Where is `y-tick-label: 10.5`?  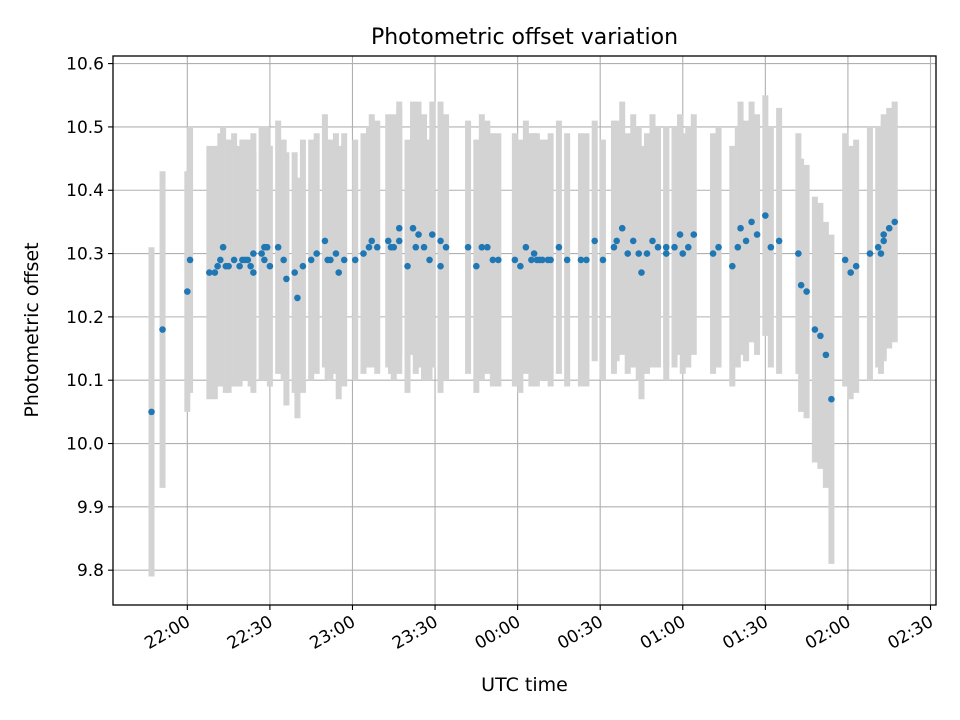 y-tick-label: 10.5 is located at coordinates (85, 128).